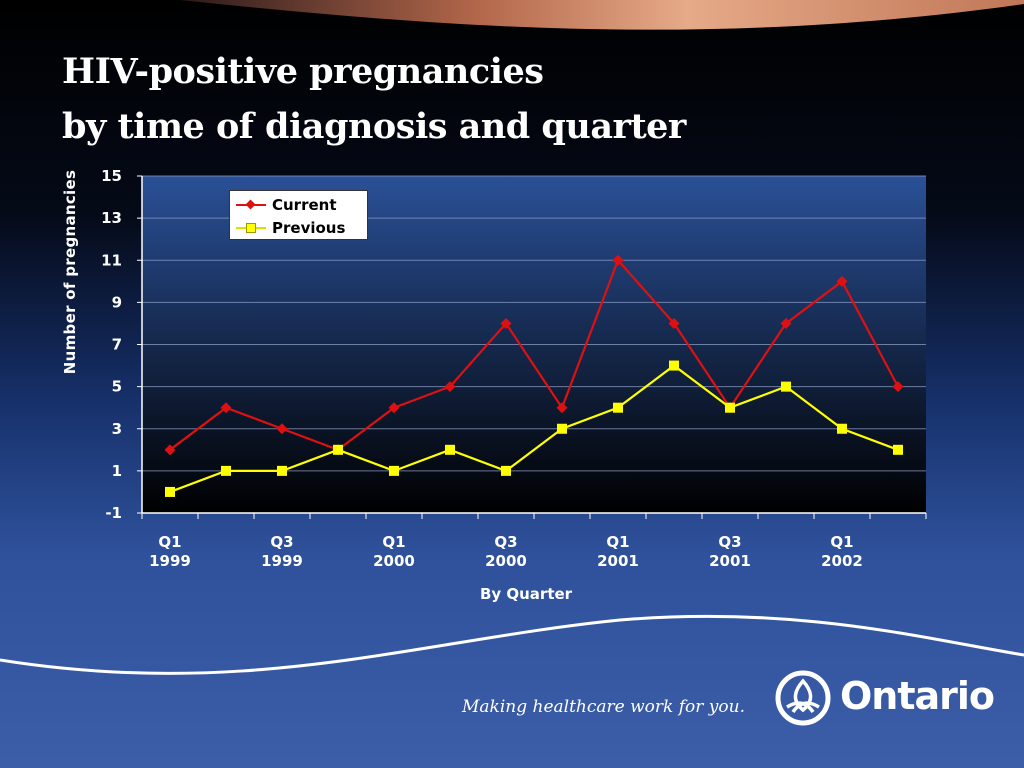  Describe the element at coordinates (111, 218) in the screenshot. I see `y-tick-label: 13` at that location.